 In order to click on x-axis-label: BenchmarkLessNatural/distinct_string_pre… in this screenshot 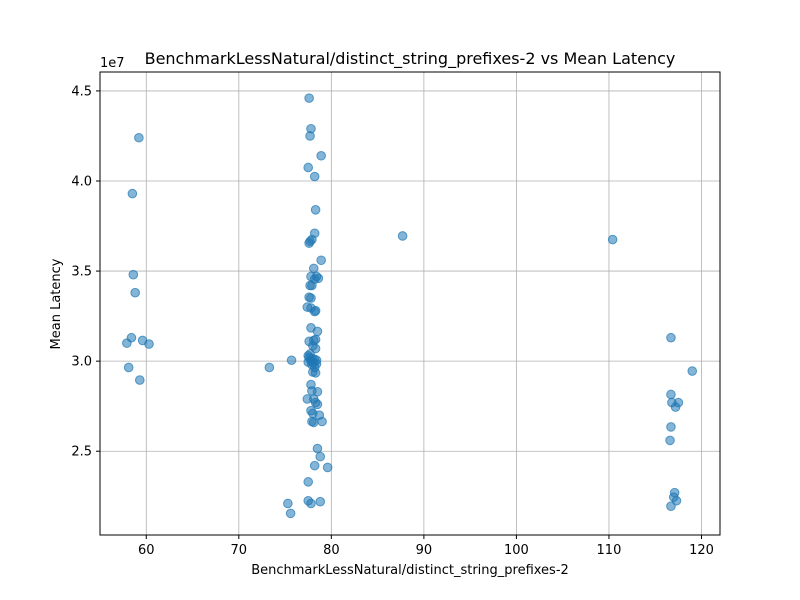, I will do `click(410, 570)`.